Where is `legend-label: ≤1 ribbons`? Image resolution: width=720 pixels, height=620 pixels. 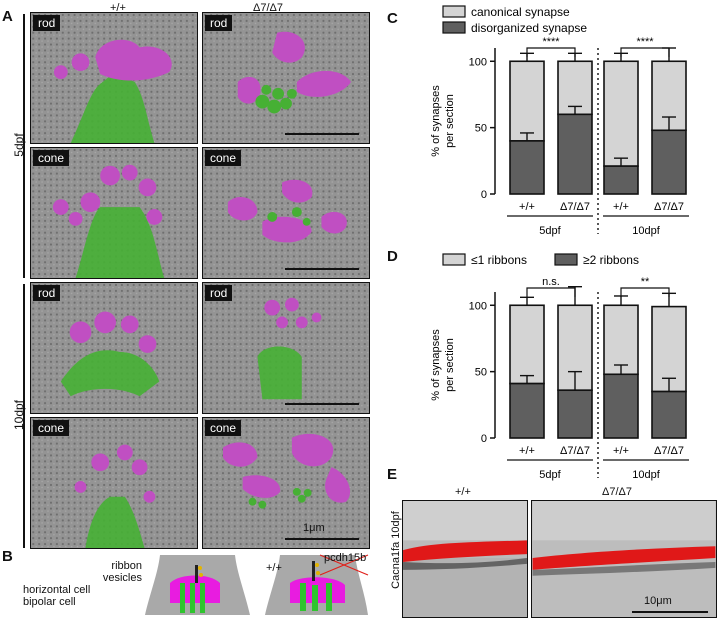 legend-label: ≤1 ribbons is located at coordinates (499, 260).